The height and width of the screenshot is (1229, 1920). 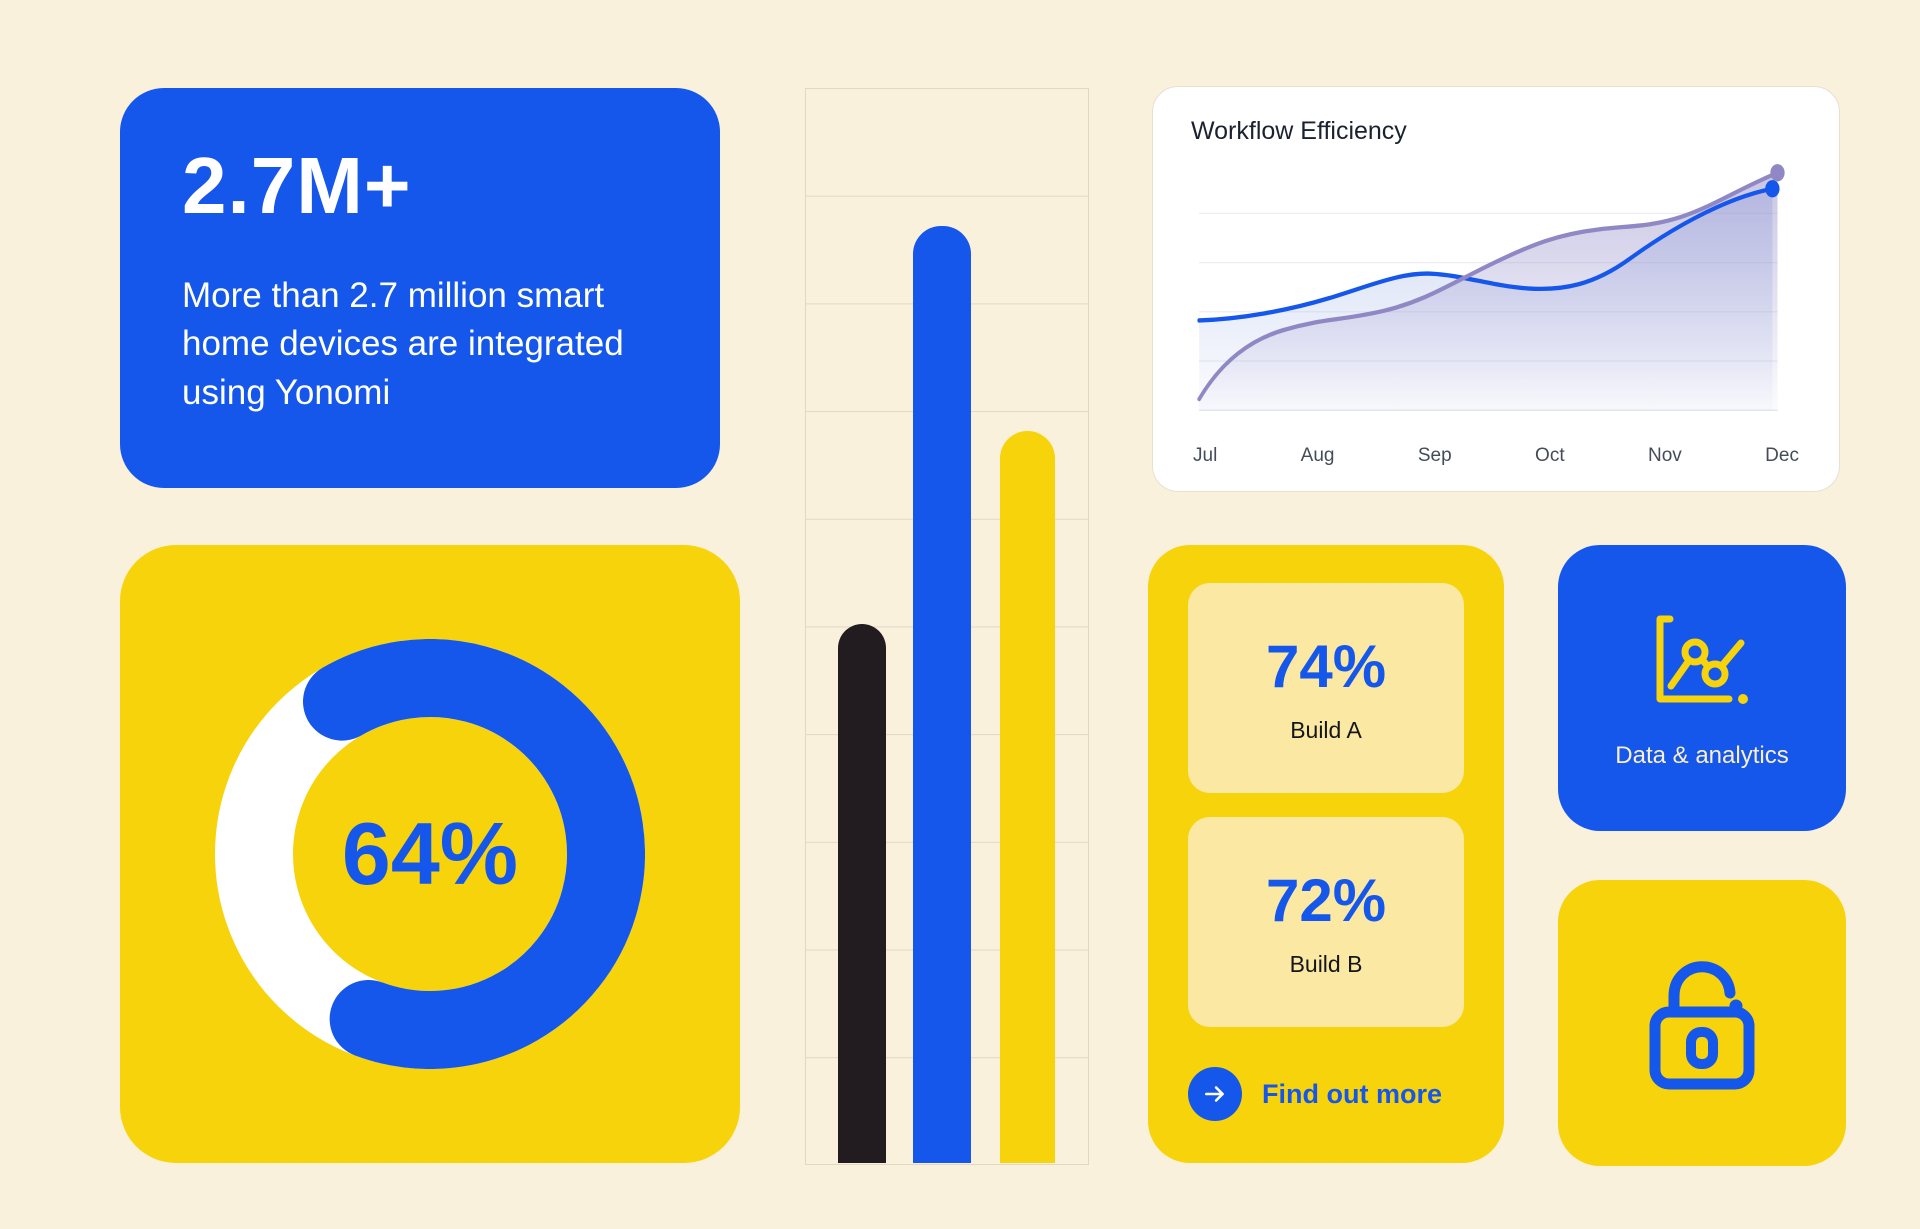 I want to click on month-label: Oct, so click(x=1550, y=455).